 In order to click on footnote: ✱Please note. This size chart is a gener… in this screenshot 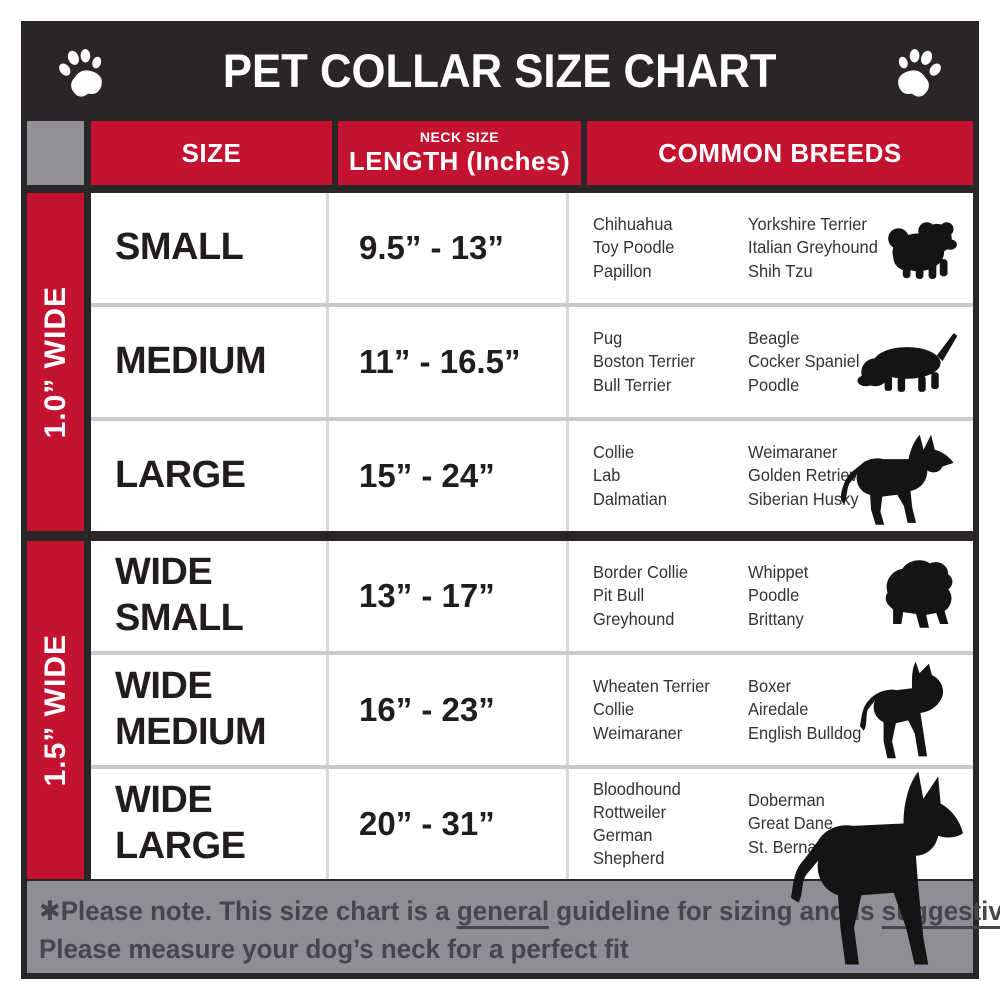, I will do `click(513, 927)`.